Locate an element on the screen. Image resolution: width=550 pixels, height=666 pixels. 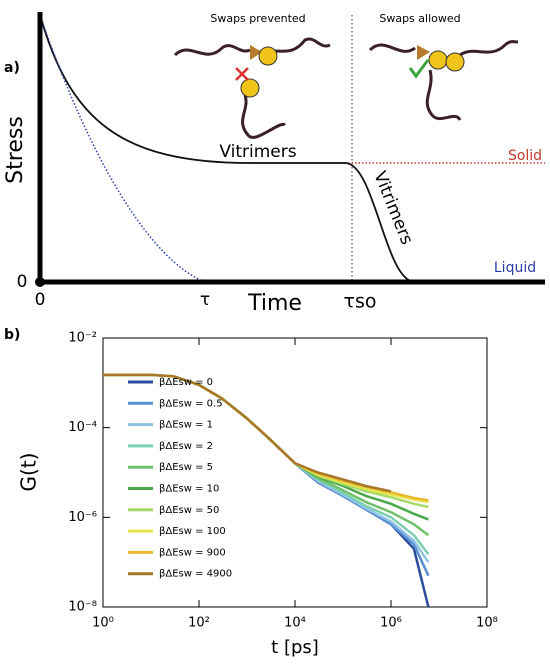
annotation: Swaps prevented is located at coordinates (257, 18).